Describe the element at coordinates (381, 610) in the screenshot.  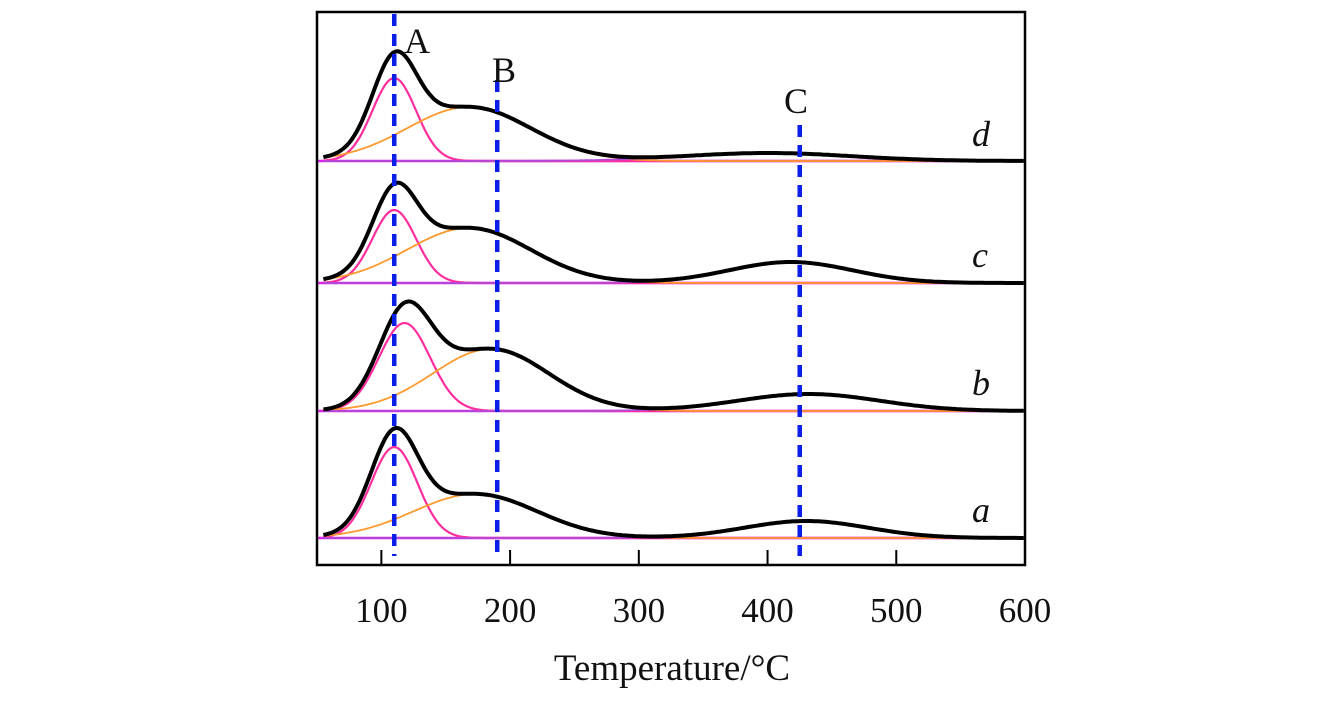
I see `x-tick-label-100: 100` at that location.